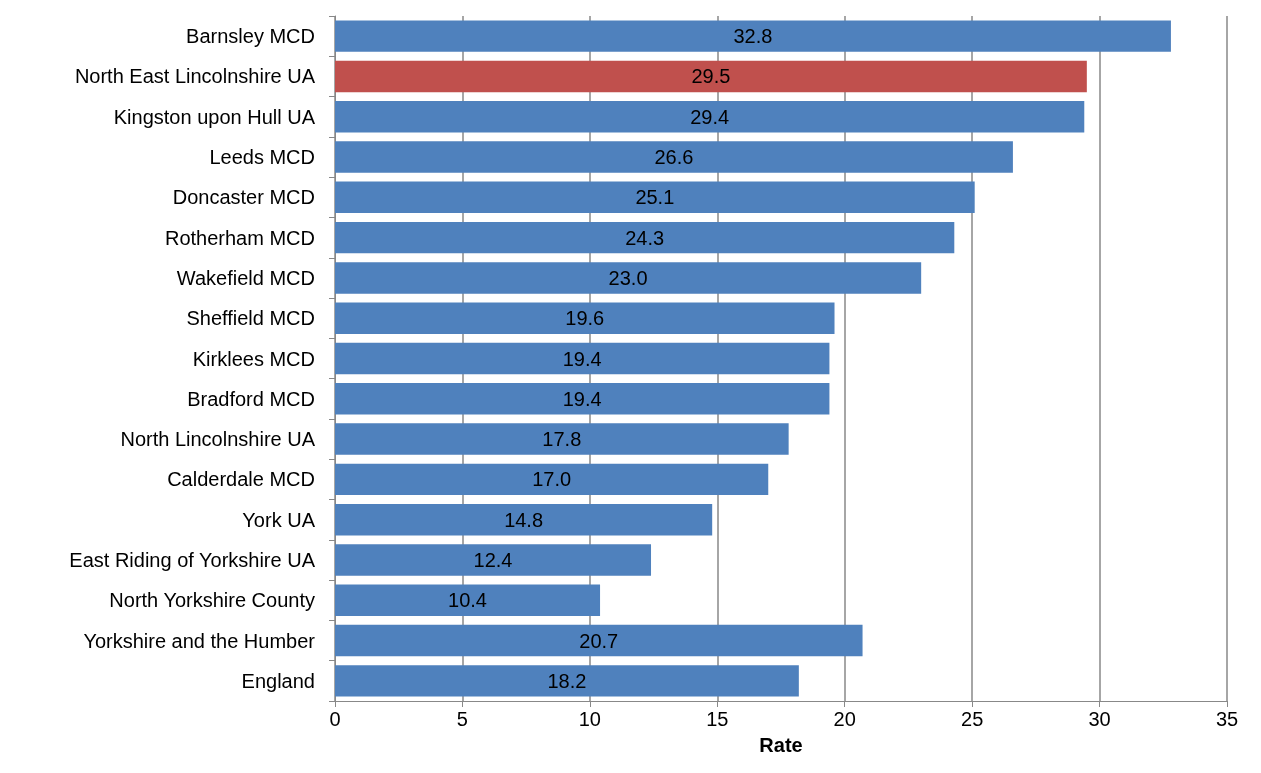 The height and width of the screenshot is (773, 1261). I want to click on y-tick-label: North East Lincolnshire UA, so click(195, 76).